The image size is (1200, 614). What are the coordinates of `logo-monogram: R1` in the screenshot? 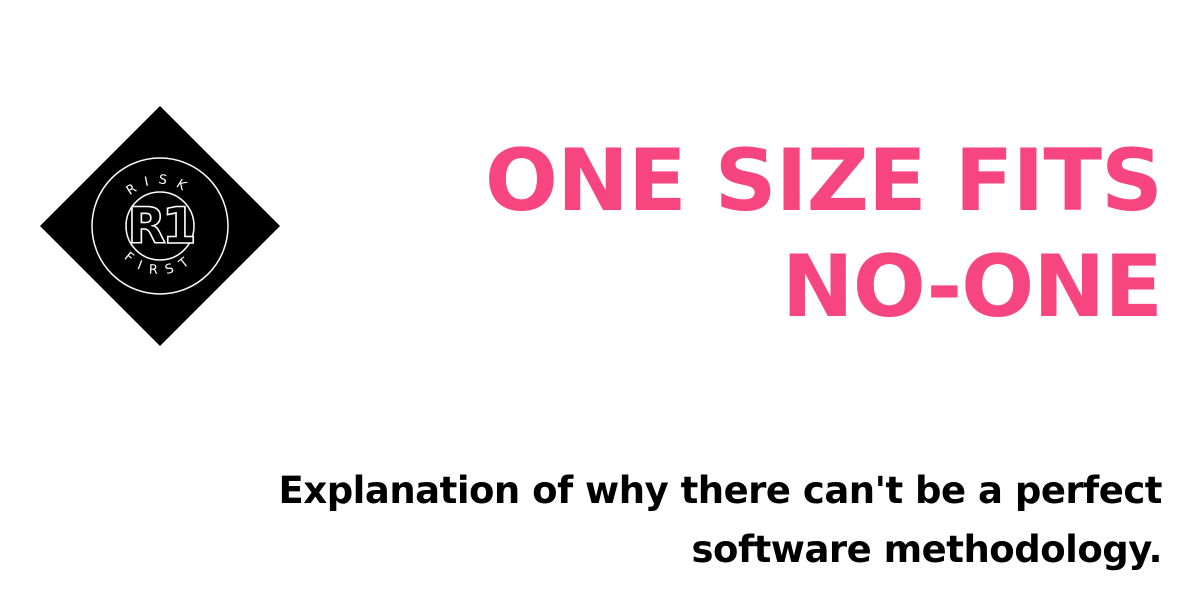 It's located at (160, 226).